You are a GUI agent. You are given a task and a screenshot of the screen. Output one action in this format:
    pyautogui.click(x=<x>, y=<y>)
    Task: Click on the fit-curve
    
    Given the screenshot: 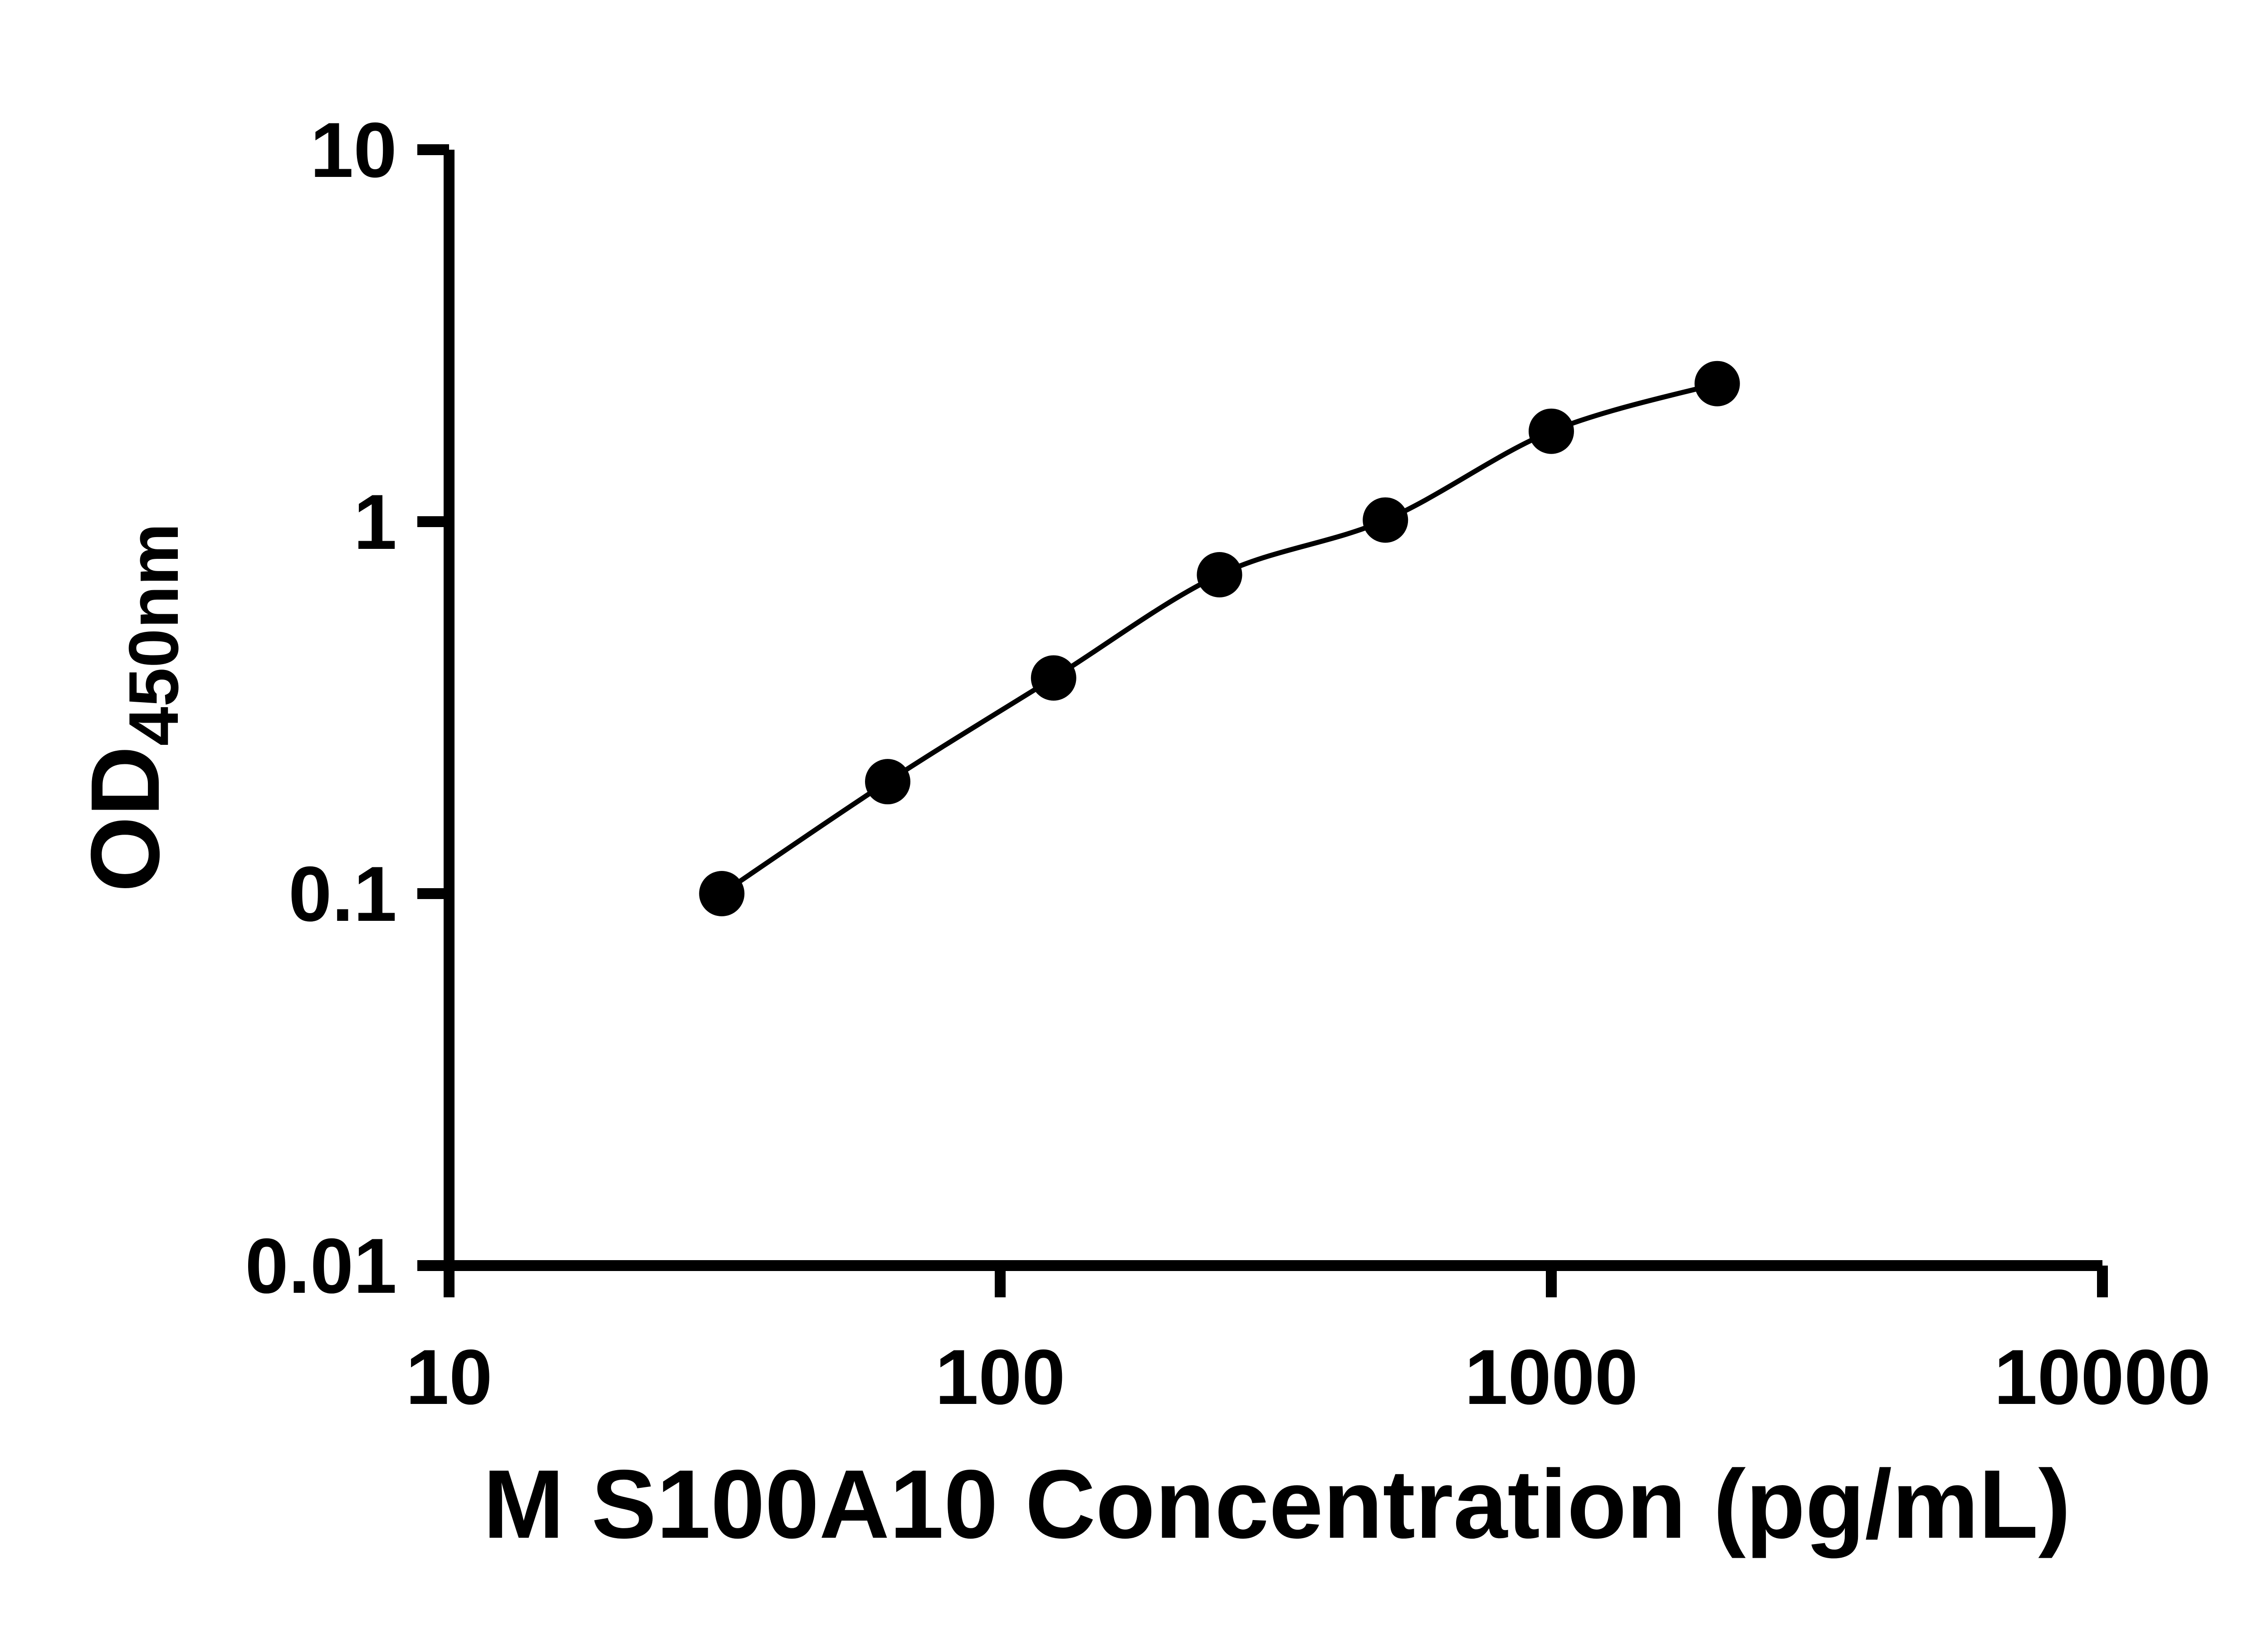 What is the action you would take?
    pyautogui.click(x=1219, y=638)
    